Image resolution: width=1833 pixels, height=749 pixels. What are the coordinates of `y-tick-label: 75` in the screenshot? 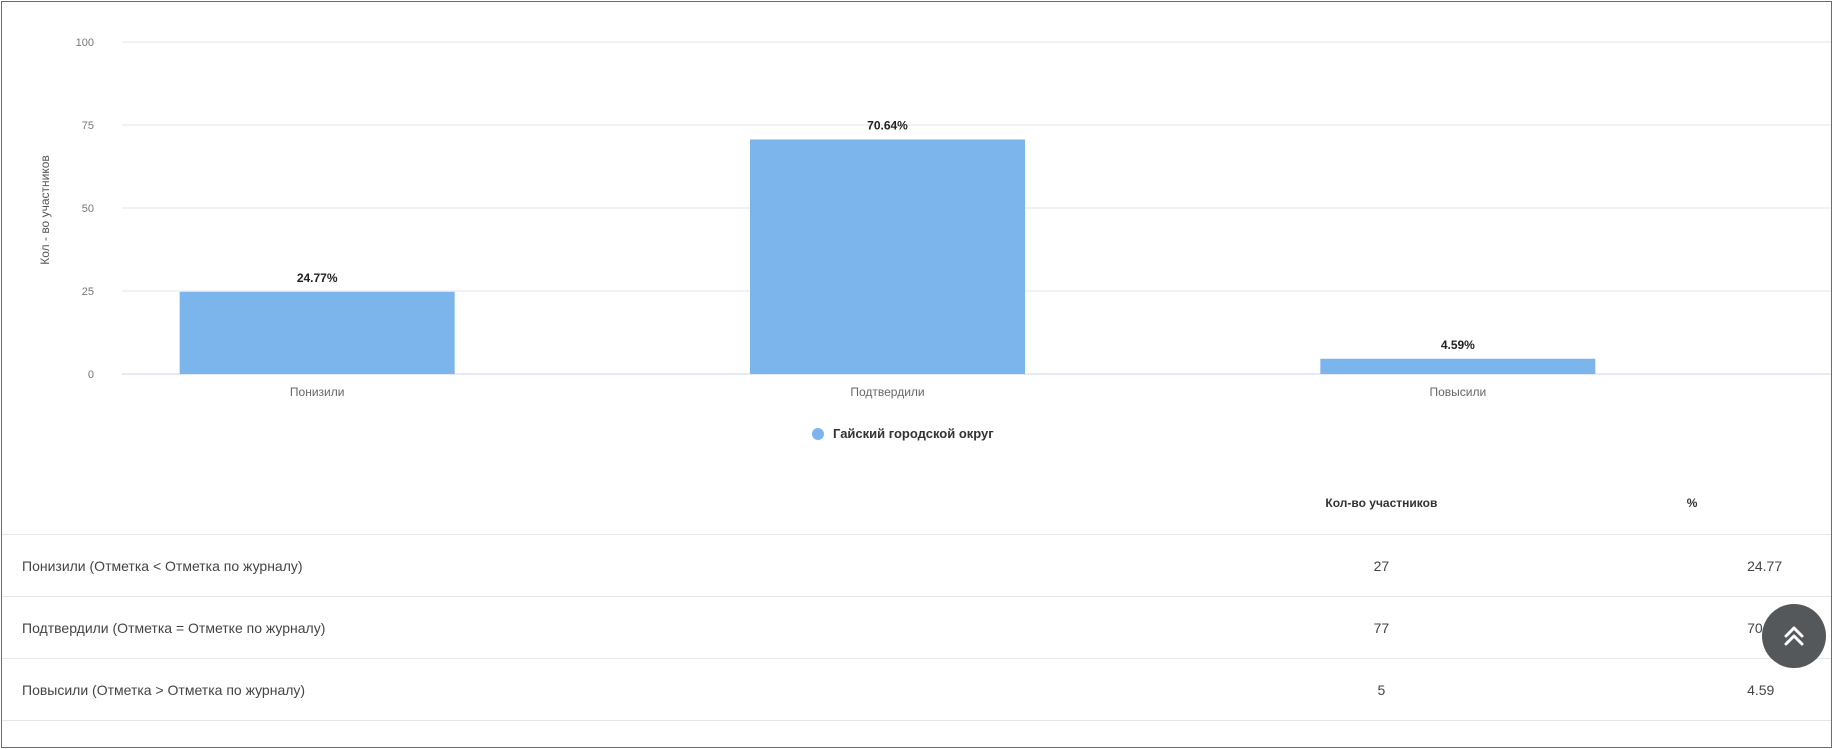 It's located at (88, 126).